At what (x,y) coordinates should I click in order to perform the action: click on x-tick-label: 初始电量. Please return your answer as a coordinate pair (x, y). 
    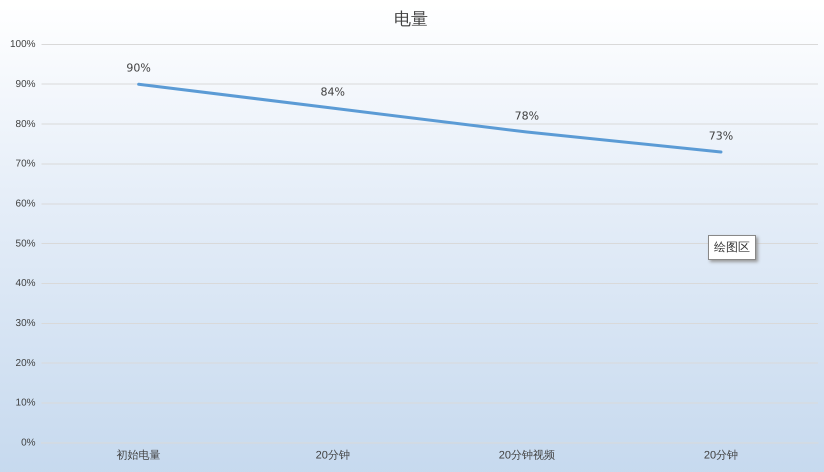
    Looking at the image, I should click on (138, 455).